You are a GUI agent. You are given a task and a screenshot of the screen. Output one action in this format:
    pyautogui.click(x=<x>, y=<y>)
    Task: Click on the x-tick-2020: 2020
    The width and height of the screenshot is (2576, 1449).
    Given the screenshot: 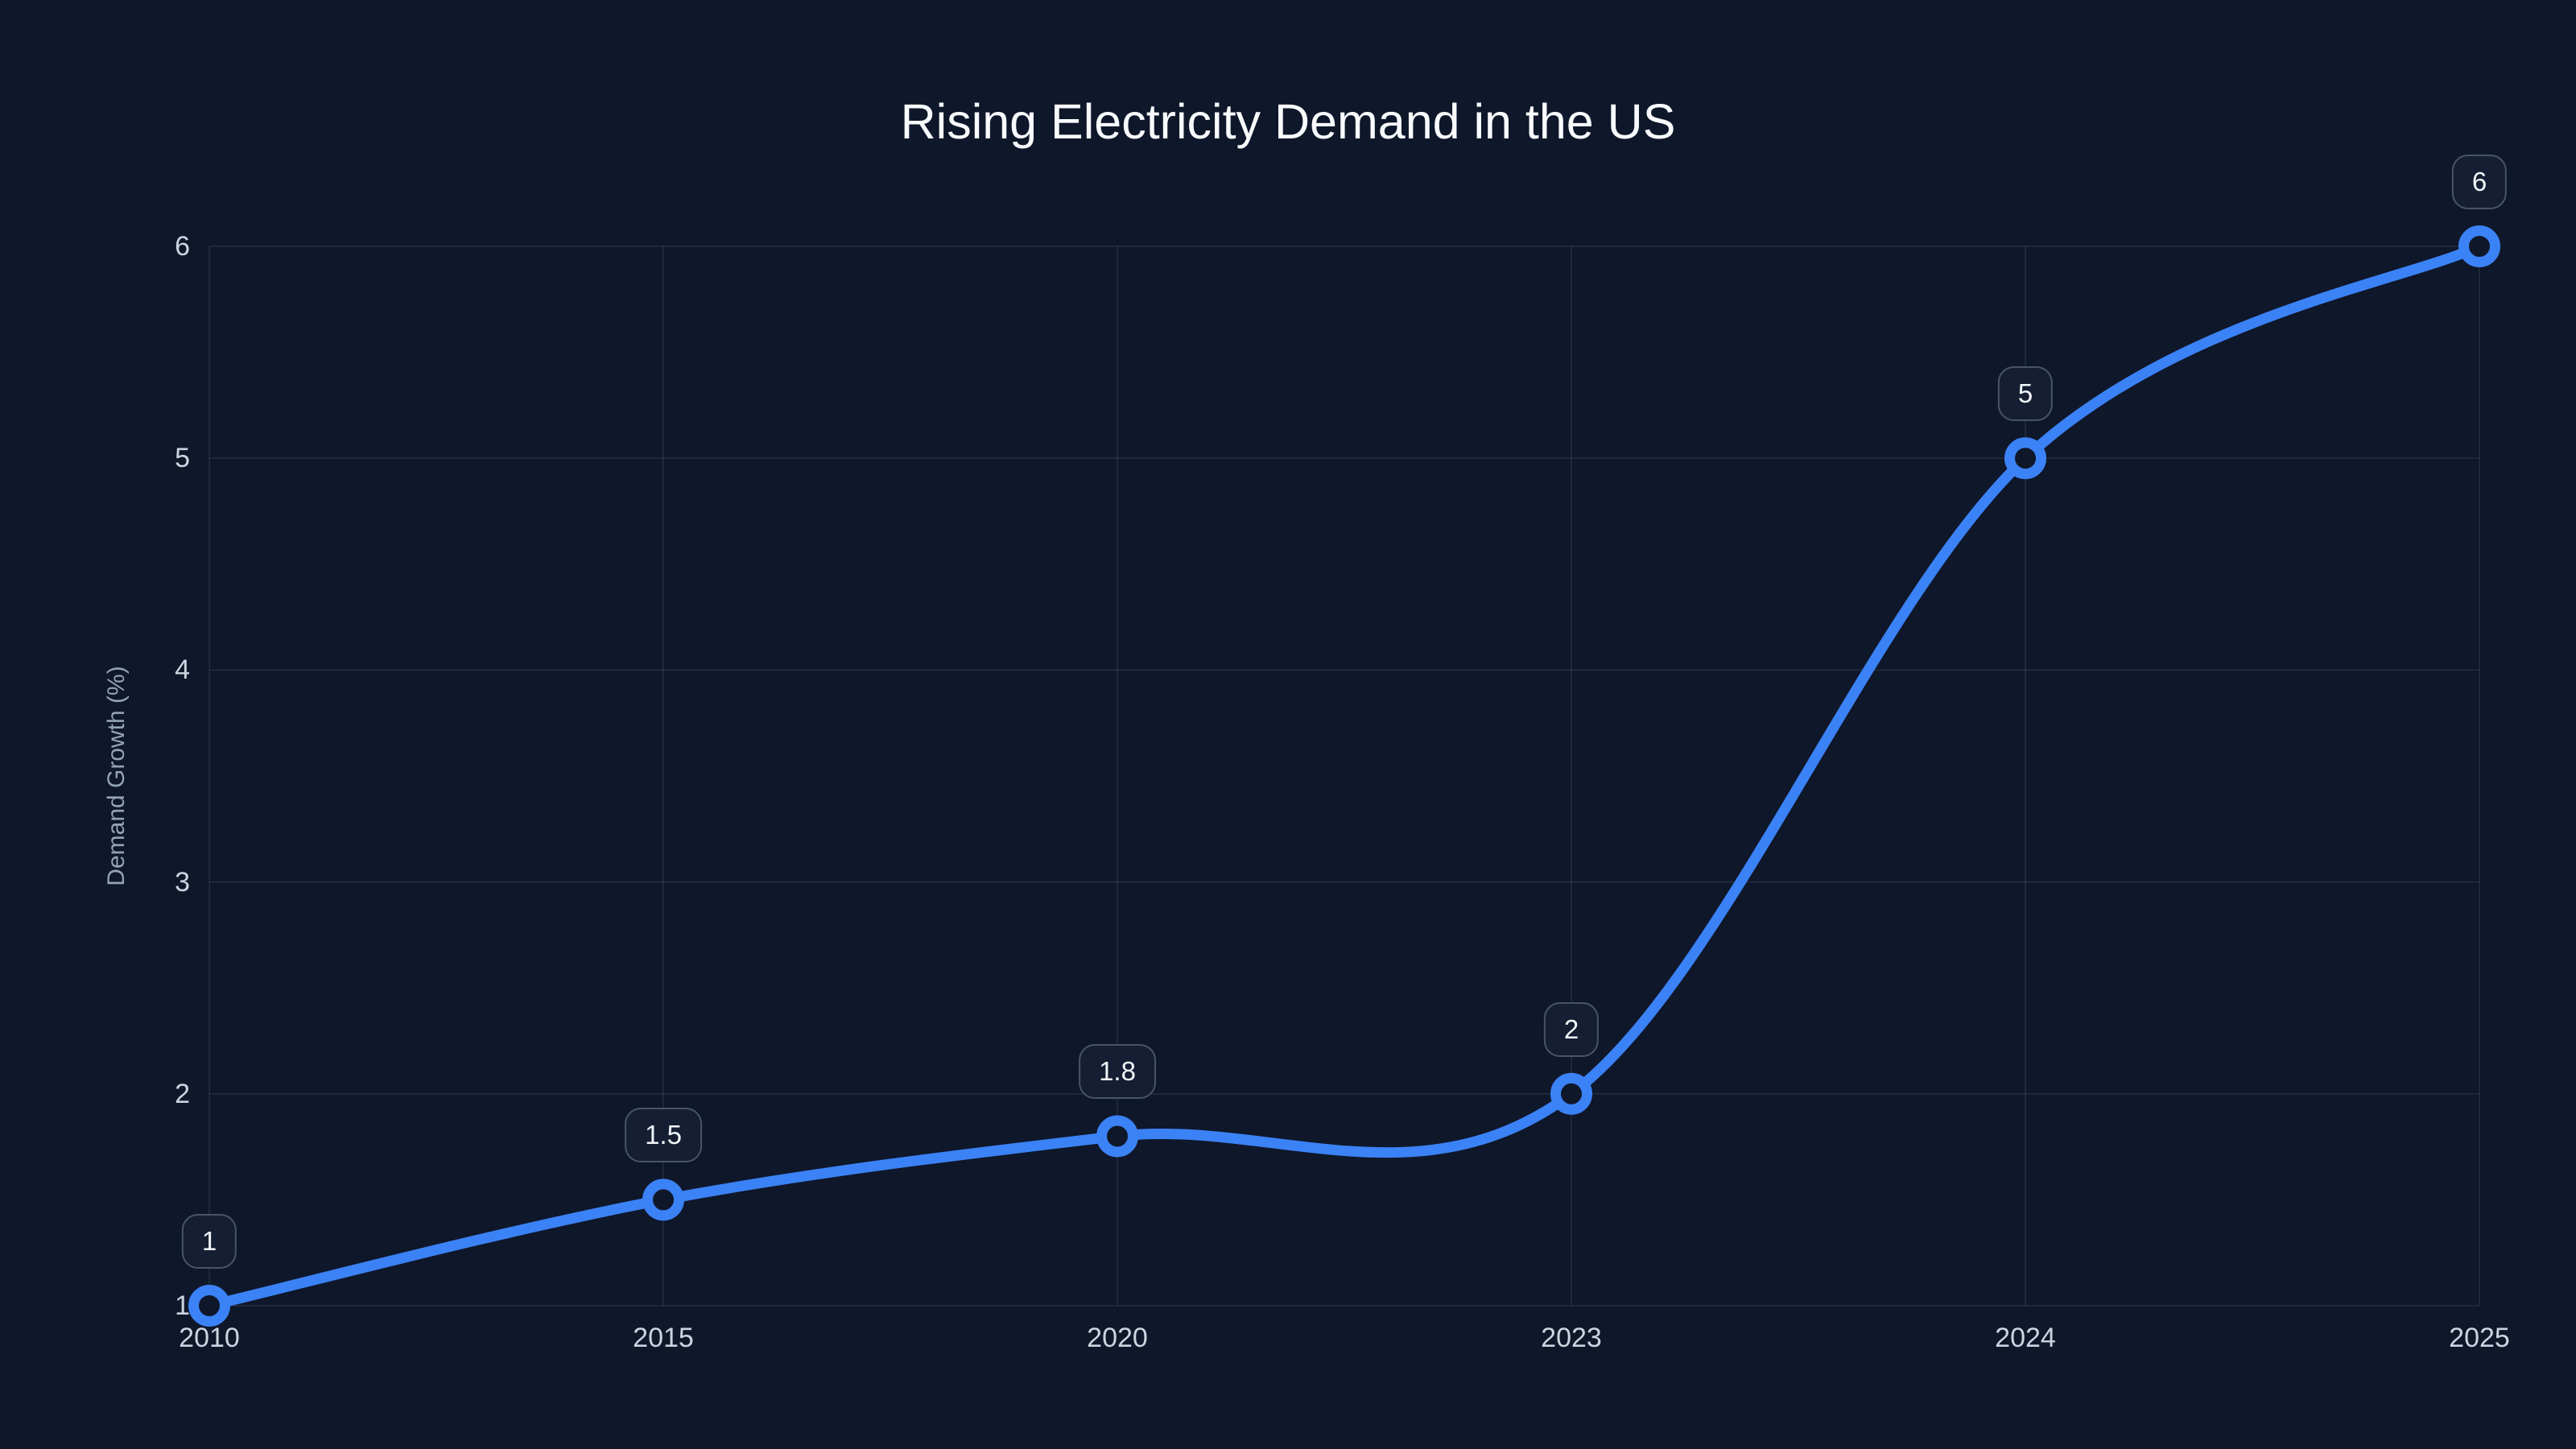 What is the action you would take?
    pyautogui.click(x=1117, y=1338)
    